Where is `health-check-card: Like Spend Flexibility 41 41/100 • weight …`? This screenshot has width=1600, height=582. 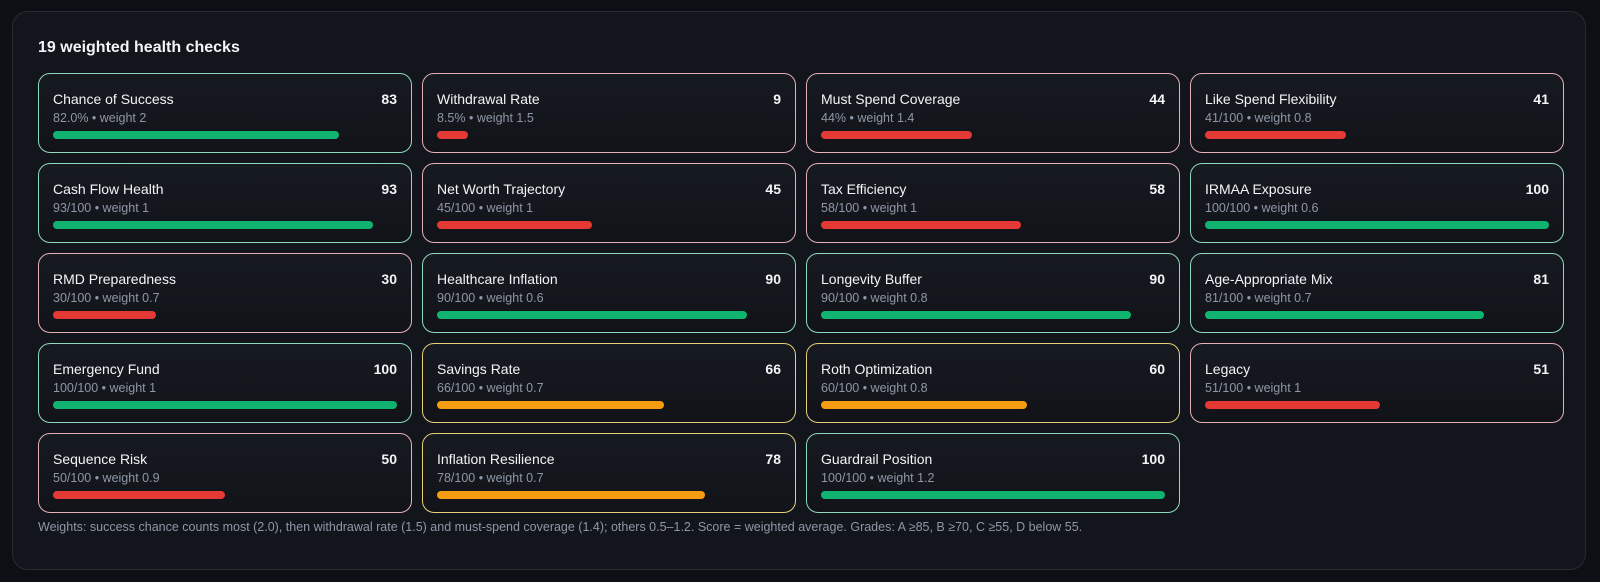 health-check-card: Like Spend Flexibility 41 41/100 • weight … is located at coordinates (1377, 113).